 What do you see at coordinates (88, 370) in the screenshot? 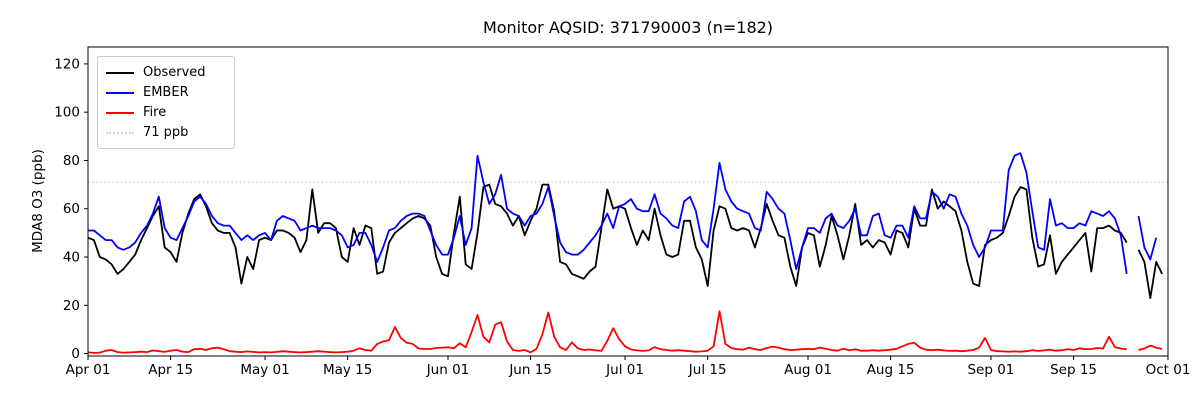
I see `x-tick-label: Apr 01` at bounding box center [88, 370].